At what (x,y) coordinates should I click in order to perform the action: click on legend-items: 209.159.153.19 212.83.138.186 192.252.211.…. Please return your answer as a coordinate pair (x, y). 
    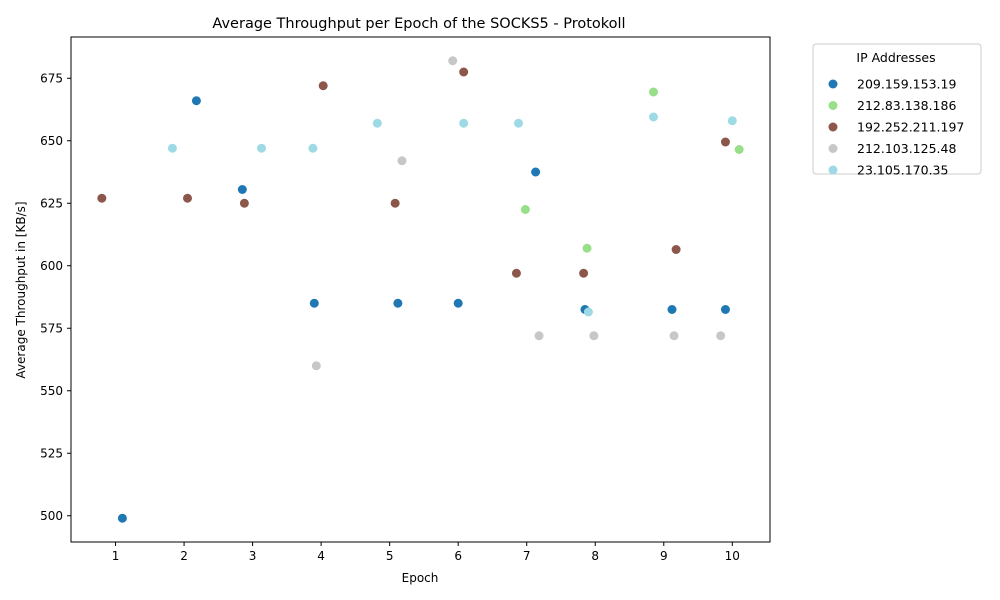
    Looking at the image, I should click on (896, 127).